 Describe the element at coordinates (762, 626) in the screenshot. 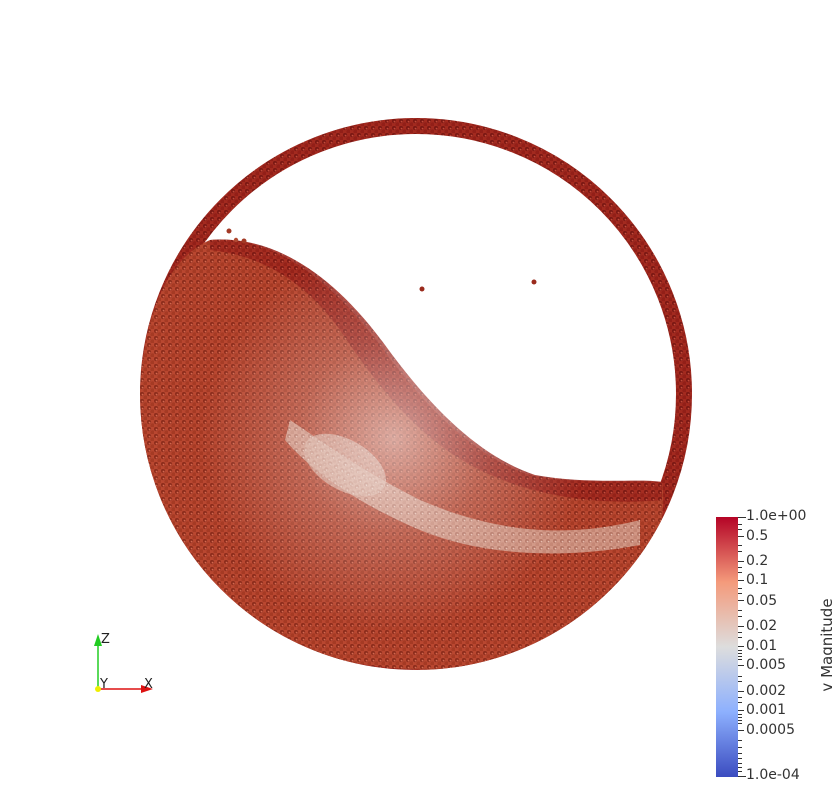

I see `colorbar-label-0.02: 0.02` at that location.